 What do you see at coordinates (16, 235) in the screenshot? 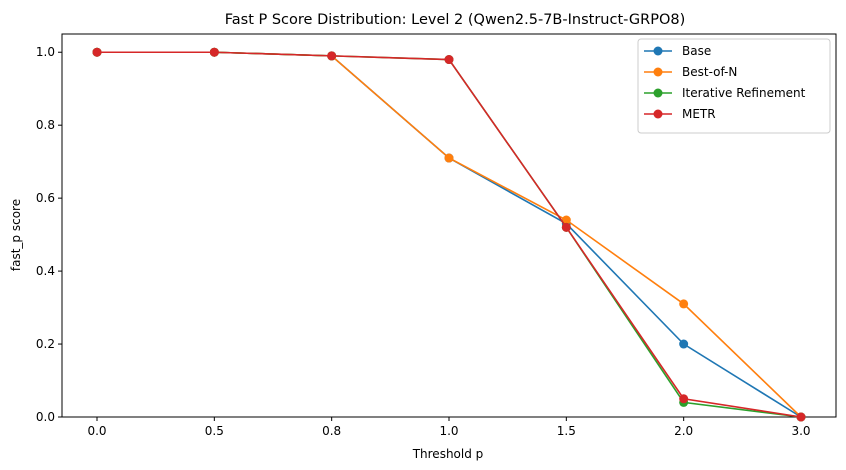
I see `y-axis-label: fast_p score` at bounding box center [16, 235].